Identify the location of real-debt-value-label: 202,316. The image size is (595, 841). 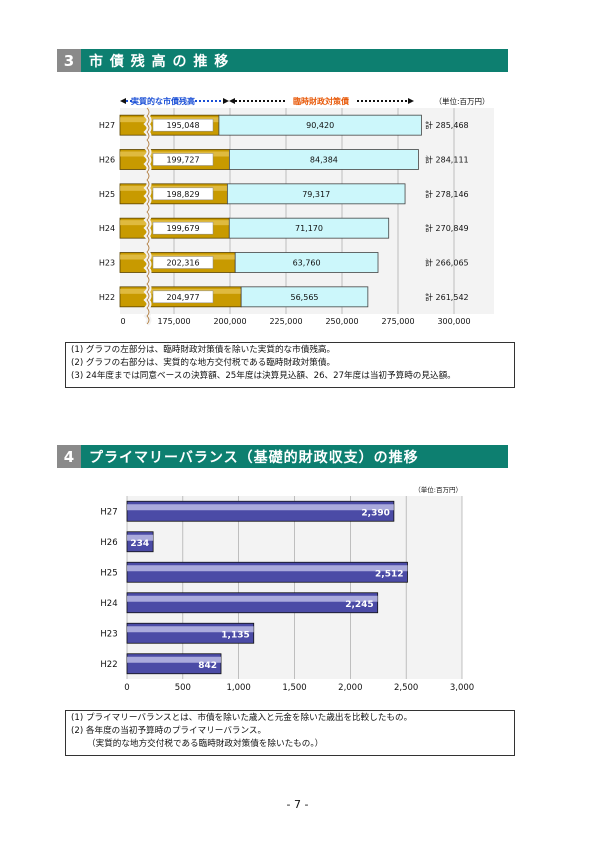
(182, 263).